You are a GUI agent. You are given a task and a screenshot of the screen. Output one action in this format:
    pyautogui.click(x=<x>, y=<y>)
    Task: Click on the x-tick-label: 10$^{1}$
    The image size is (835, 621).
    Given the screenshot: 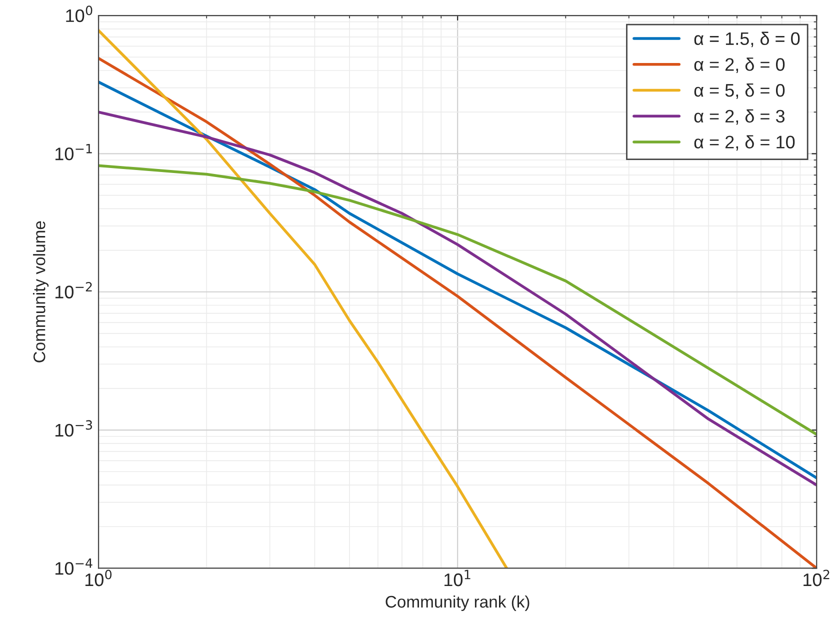 What is the action you would take?
    pyautogui.click(x=457, y=578)
    